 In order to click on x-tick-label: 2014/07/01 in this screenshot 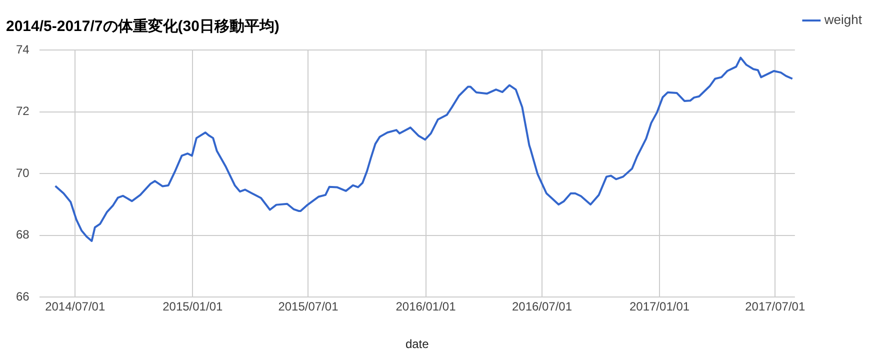, I will do `click(75, 307)`.